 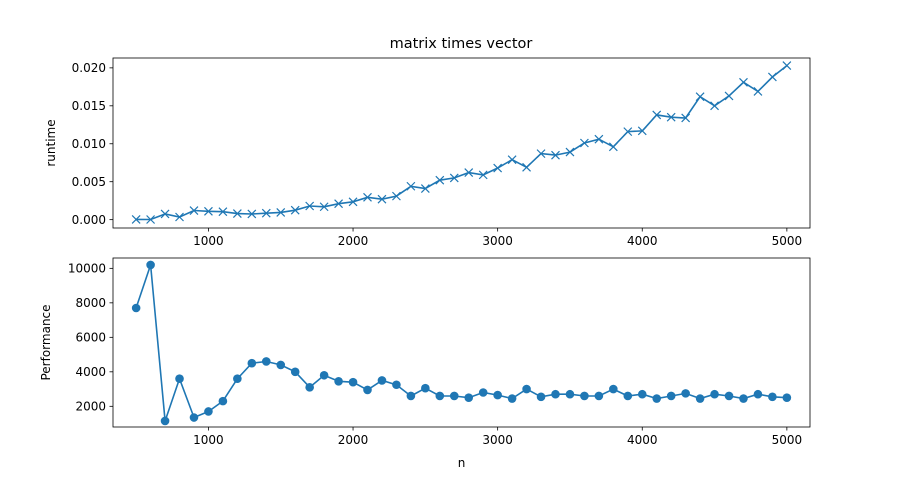 What do you see at coordinates (497, 241) in the screenshot?
I see `runtime-x-tick-label: 3000` at bounding box center [497, 241].